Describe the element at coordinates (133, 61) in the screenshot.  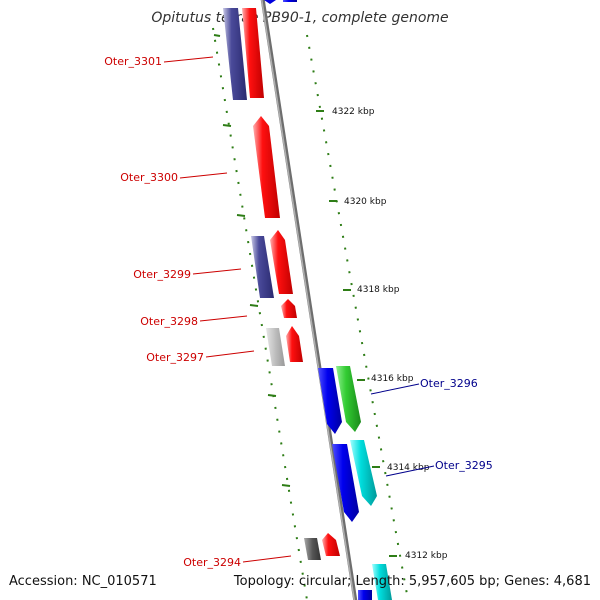
I see `gene-label-oter-3301: Oter_3301` at that location.